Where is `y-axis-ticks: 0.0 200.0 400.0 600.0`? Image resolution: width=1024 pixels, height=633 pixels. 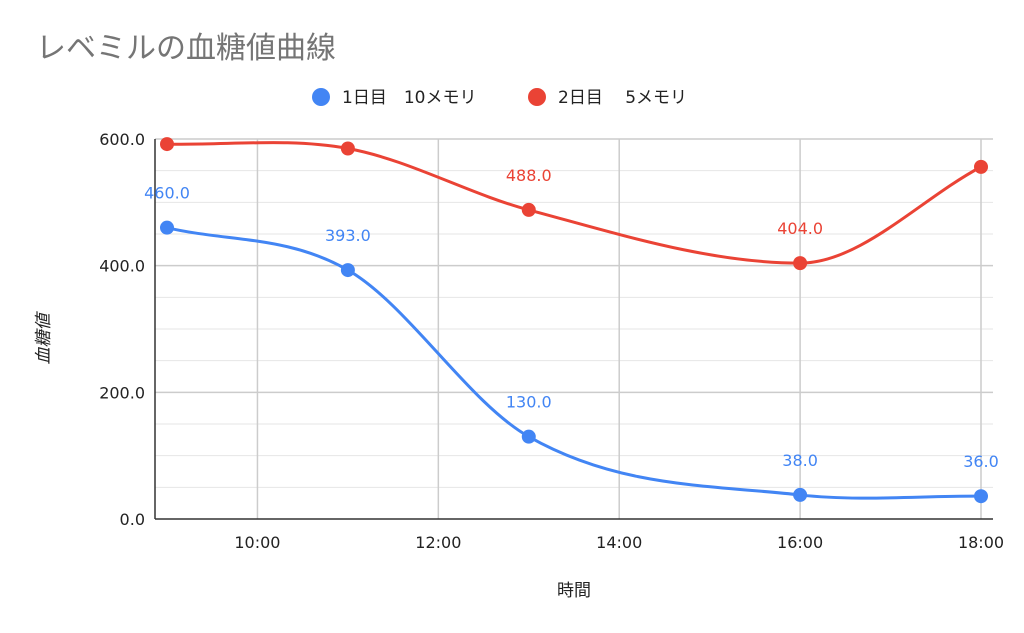 y-axis-ticks: 0.0 200.0 400.0 600.0 is located at coordinates (122, 329).